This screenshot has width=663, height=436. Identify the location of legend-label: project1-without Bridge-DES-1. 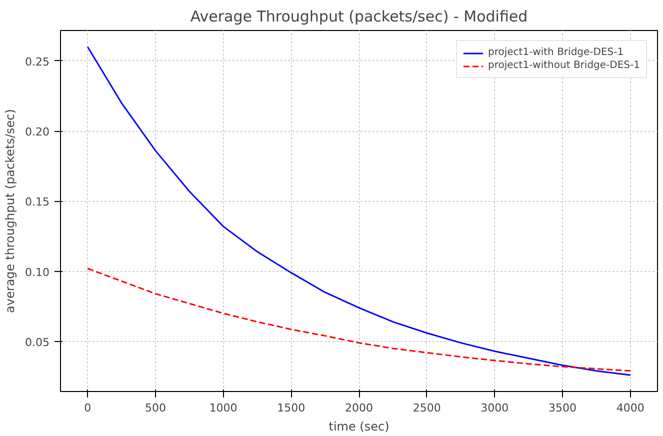
(564, 65).